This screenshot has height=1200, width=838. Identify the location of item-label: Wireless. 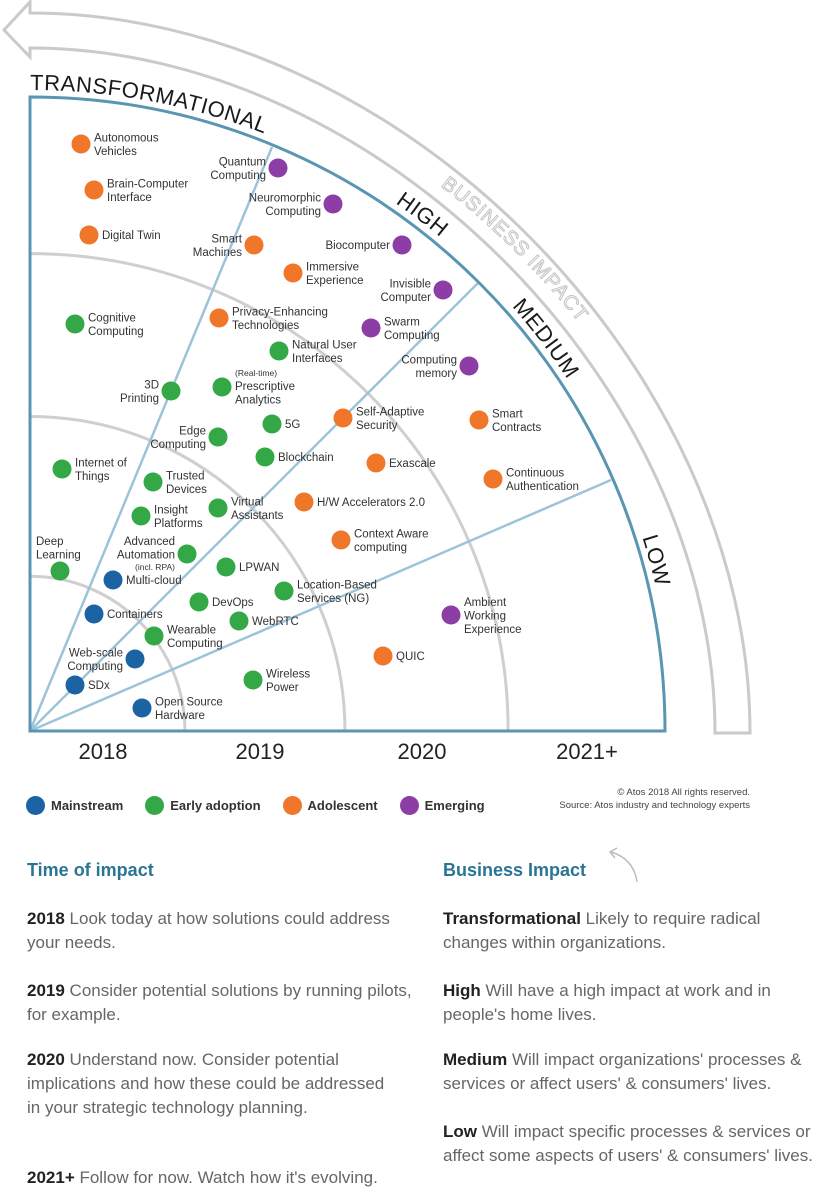
(288, 675).